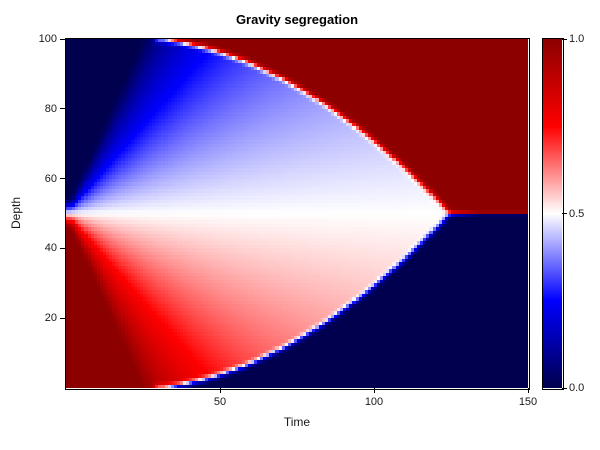 This screenshot has height=450, width=600. I want to click on y-tick-label: 40, so click(50, 248).